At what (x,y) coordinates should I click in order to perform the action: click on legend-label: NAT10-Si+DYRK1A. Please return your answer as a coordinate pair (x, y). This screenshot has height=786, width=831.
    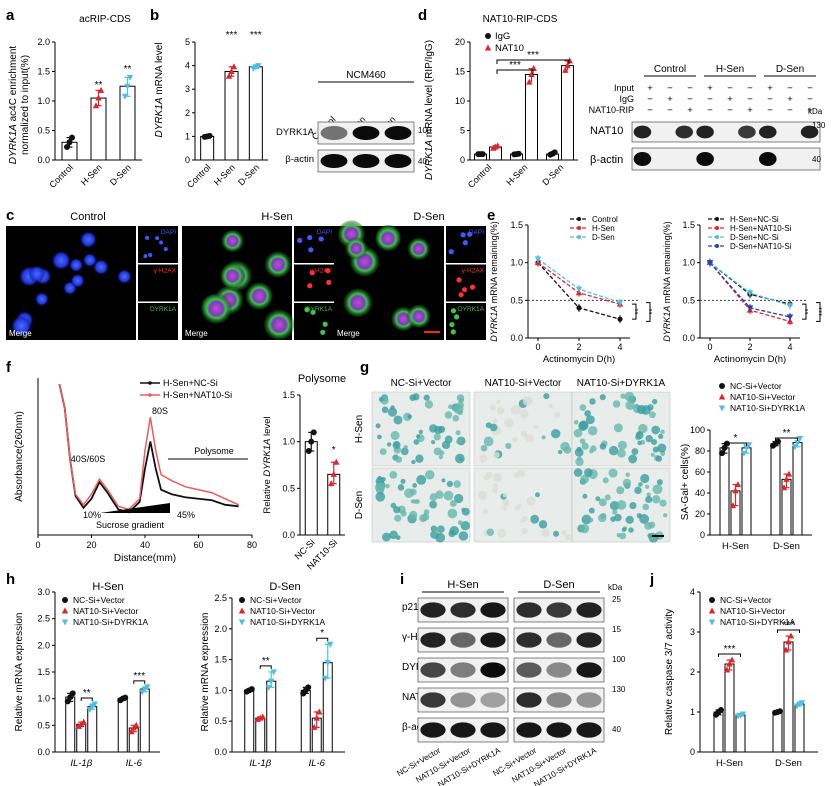
    Looking at the image, I should click on (768, 408).